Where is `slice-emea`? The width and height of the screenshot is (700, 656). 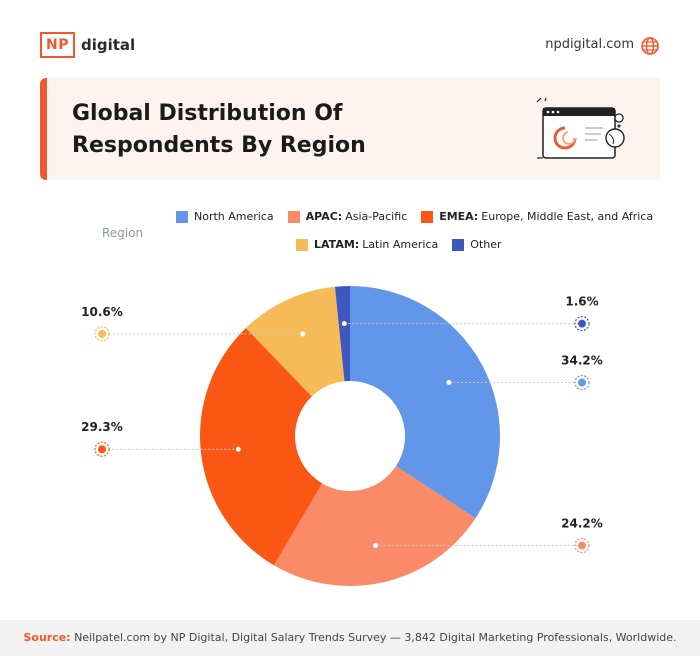
slice-emea is located at coordinates (261, 447).